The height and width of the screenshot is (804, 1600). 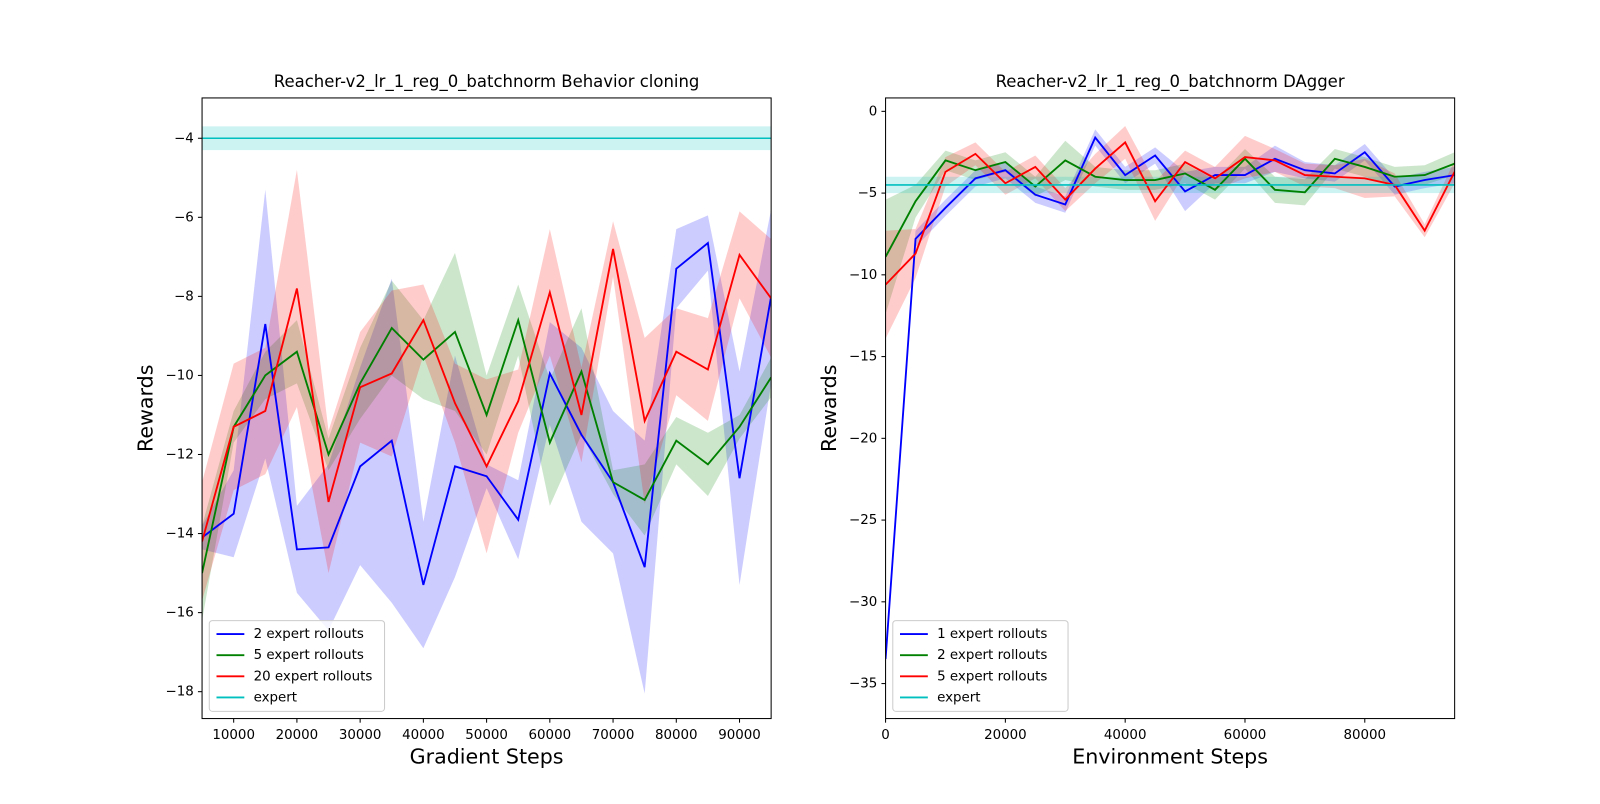 I want to click on x-tick-label: 50000, so click(x=486, y=735).